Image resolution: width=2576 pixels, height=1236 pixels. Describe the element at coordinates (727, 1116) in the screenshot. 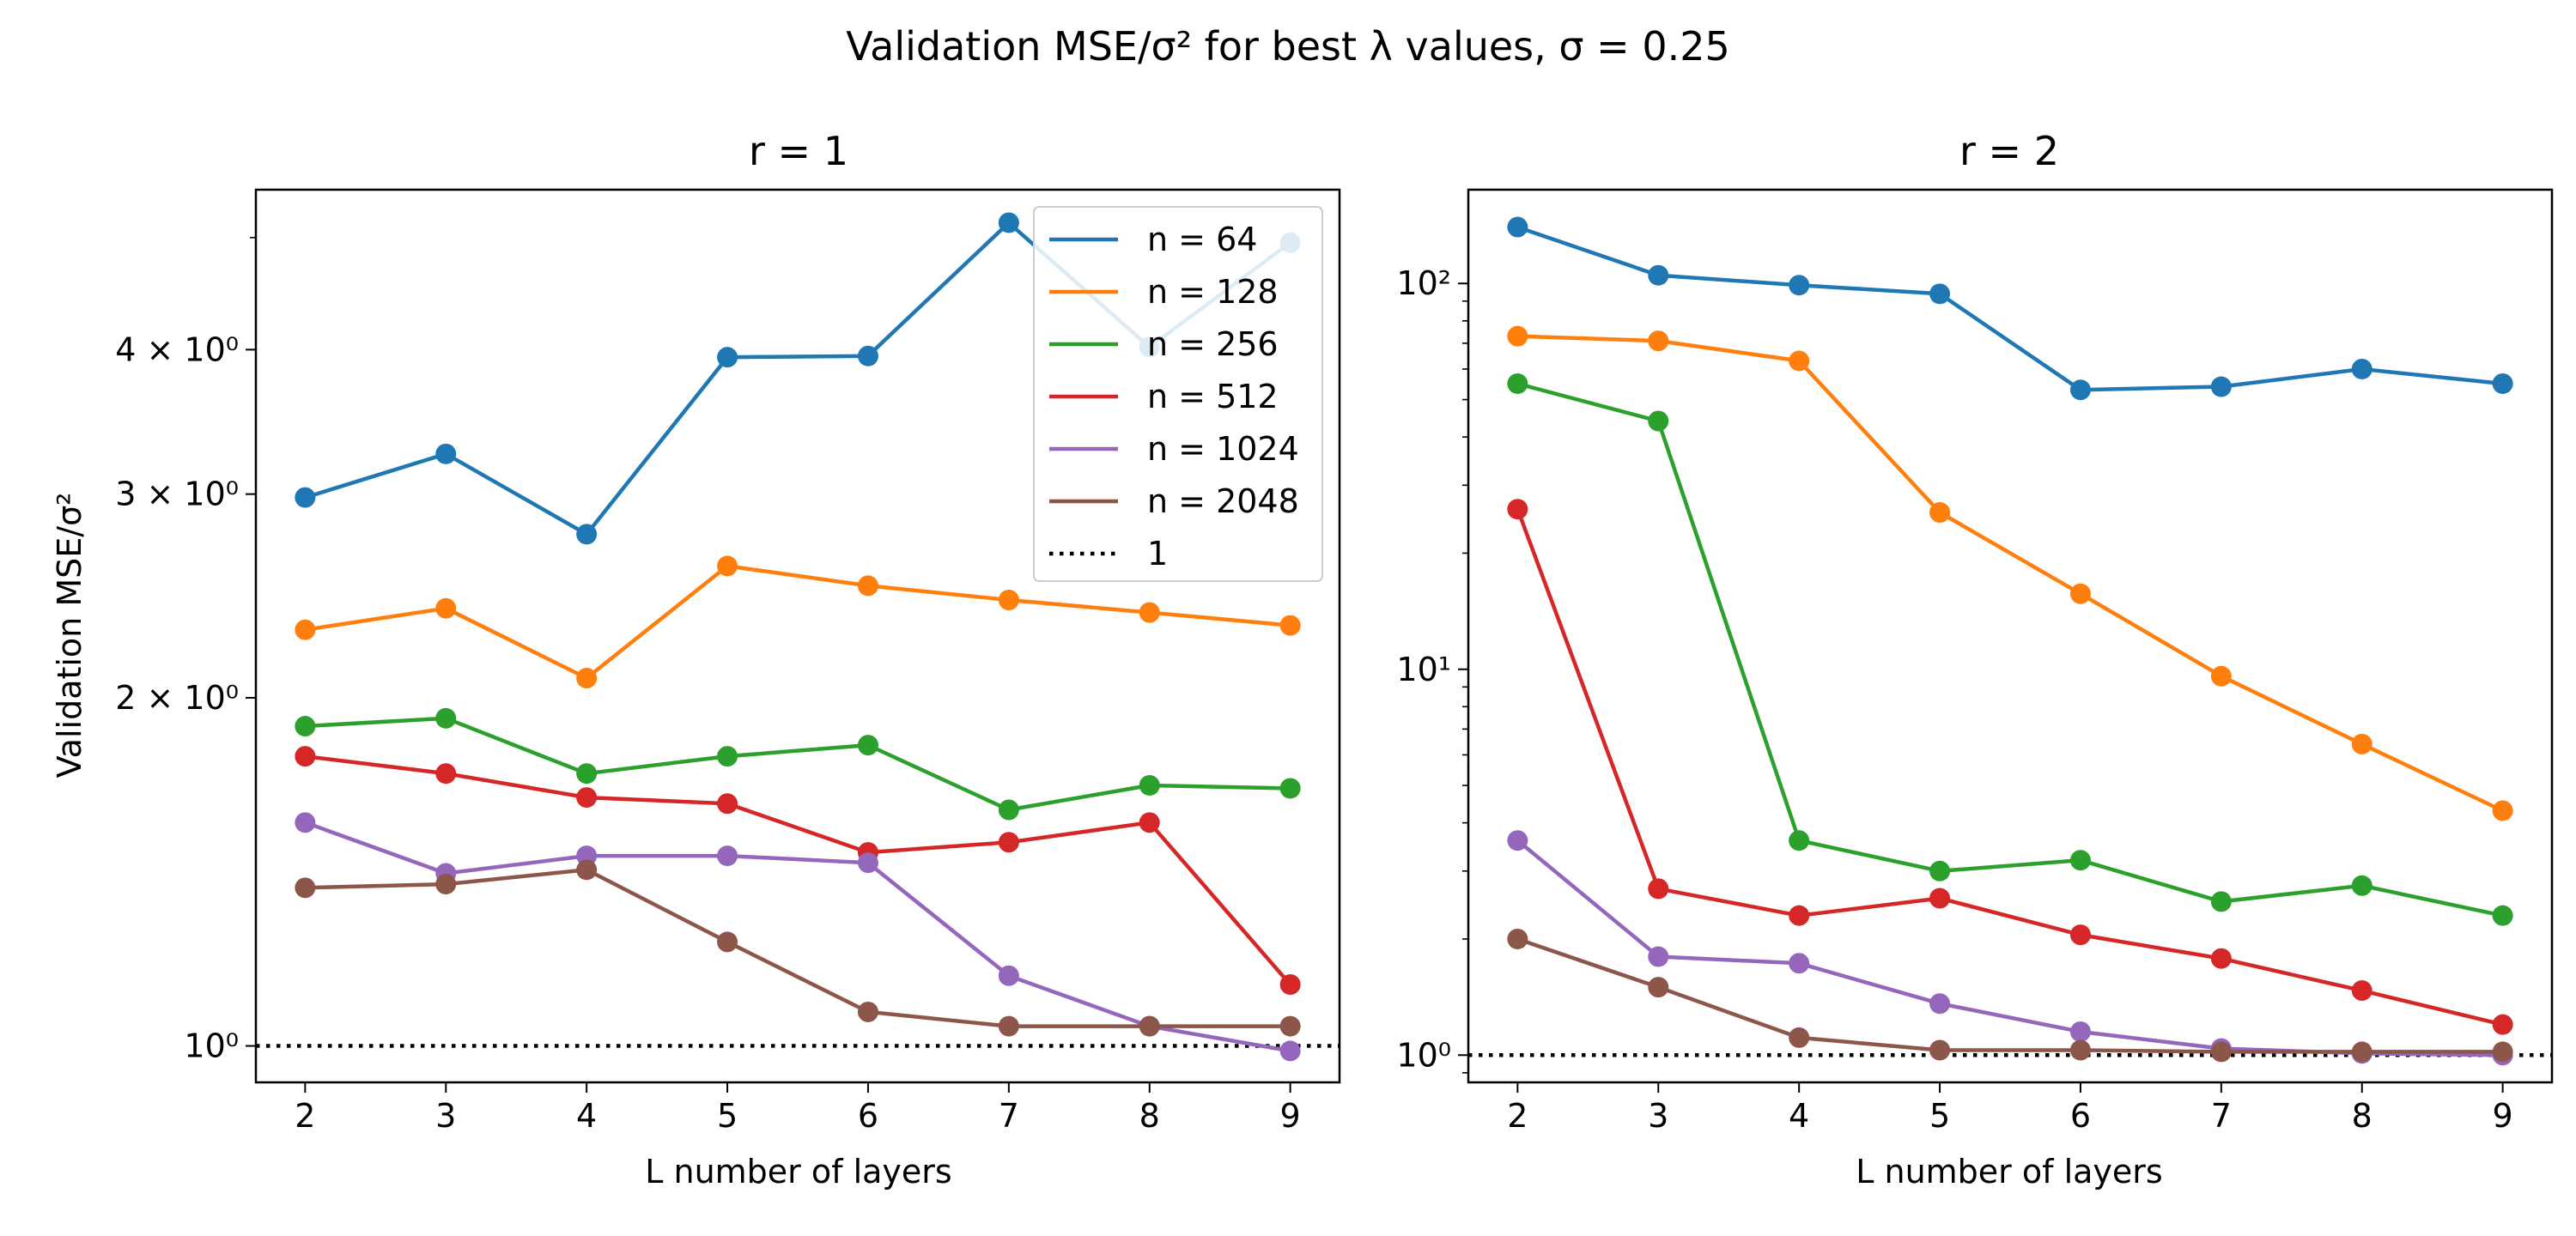

I see `x-tick-label: 5` at that location.